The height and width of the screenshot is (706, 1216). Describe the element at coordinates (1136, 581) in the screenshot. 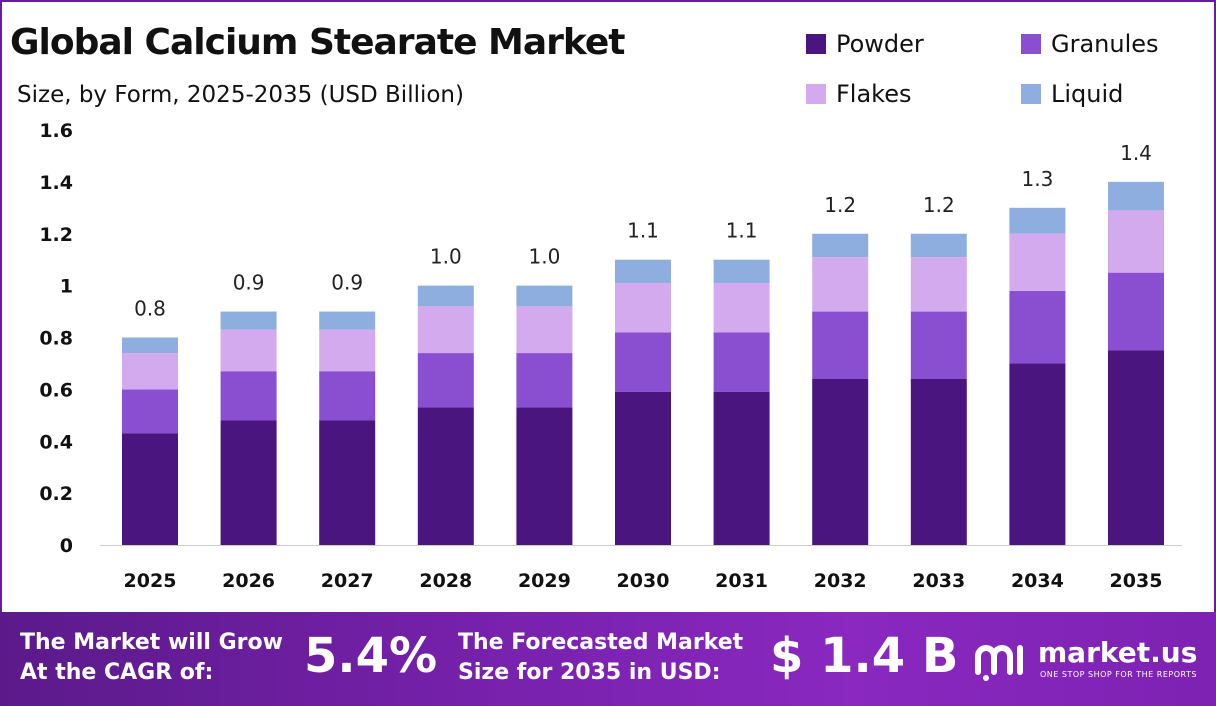

I see `x-tick-label: 2035` at that location.